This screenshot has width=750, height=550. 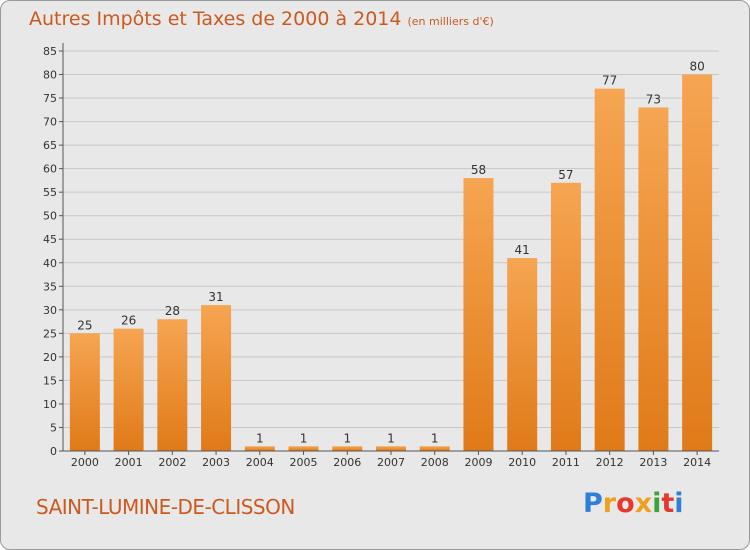 What do you see at coordinates (653, 99) in the screenshot?
I see `data-label: 73` at bounding box center [653, 99].